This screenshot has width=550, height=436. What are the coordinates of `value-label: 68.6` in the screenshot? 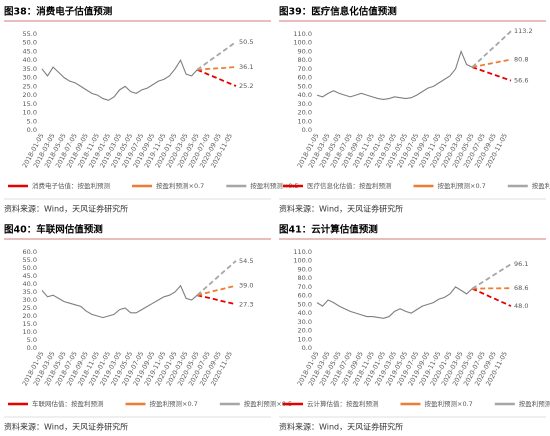 It's located at (521, 288).